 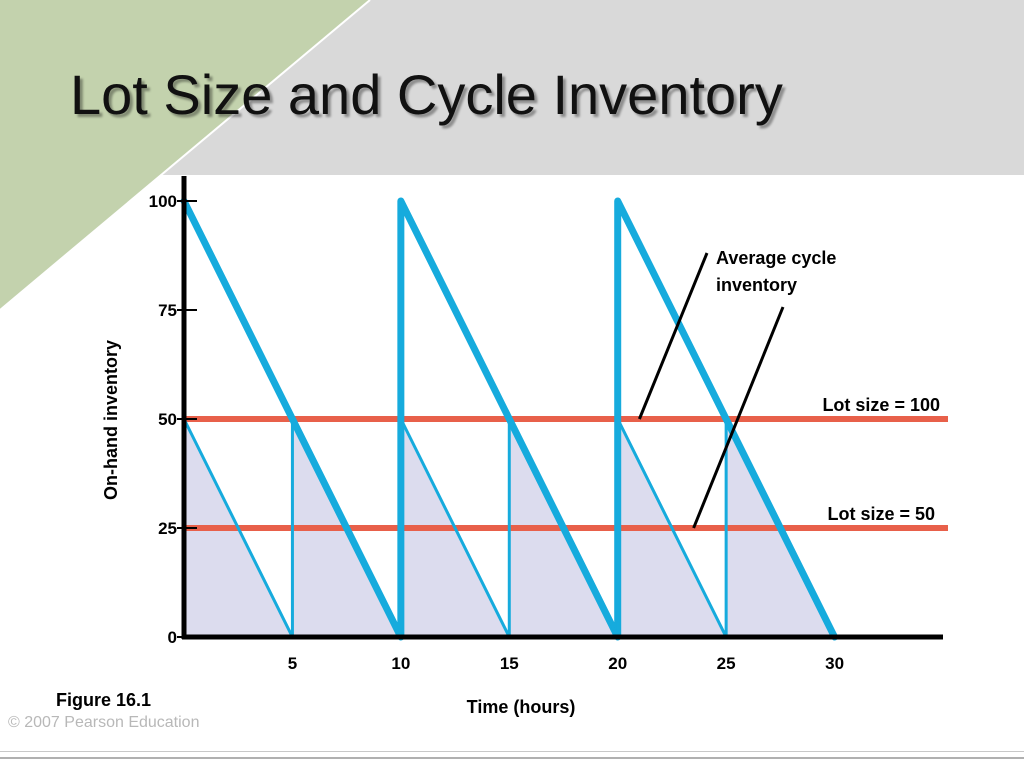 I want to click on y-tick-label-100: 100, so click(x=163, y=201).